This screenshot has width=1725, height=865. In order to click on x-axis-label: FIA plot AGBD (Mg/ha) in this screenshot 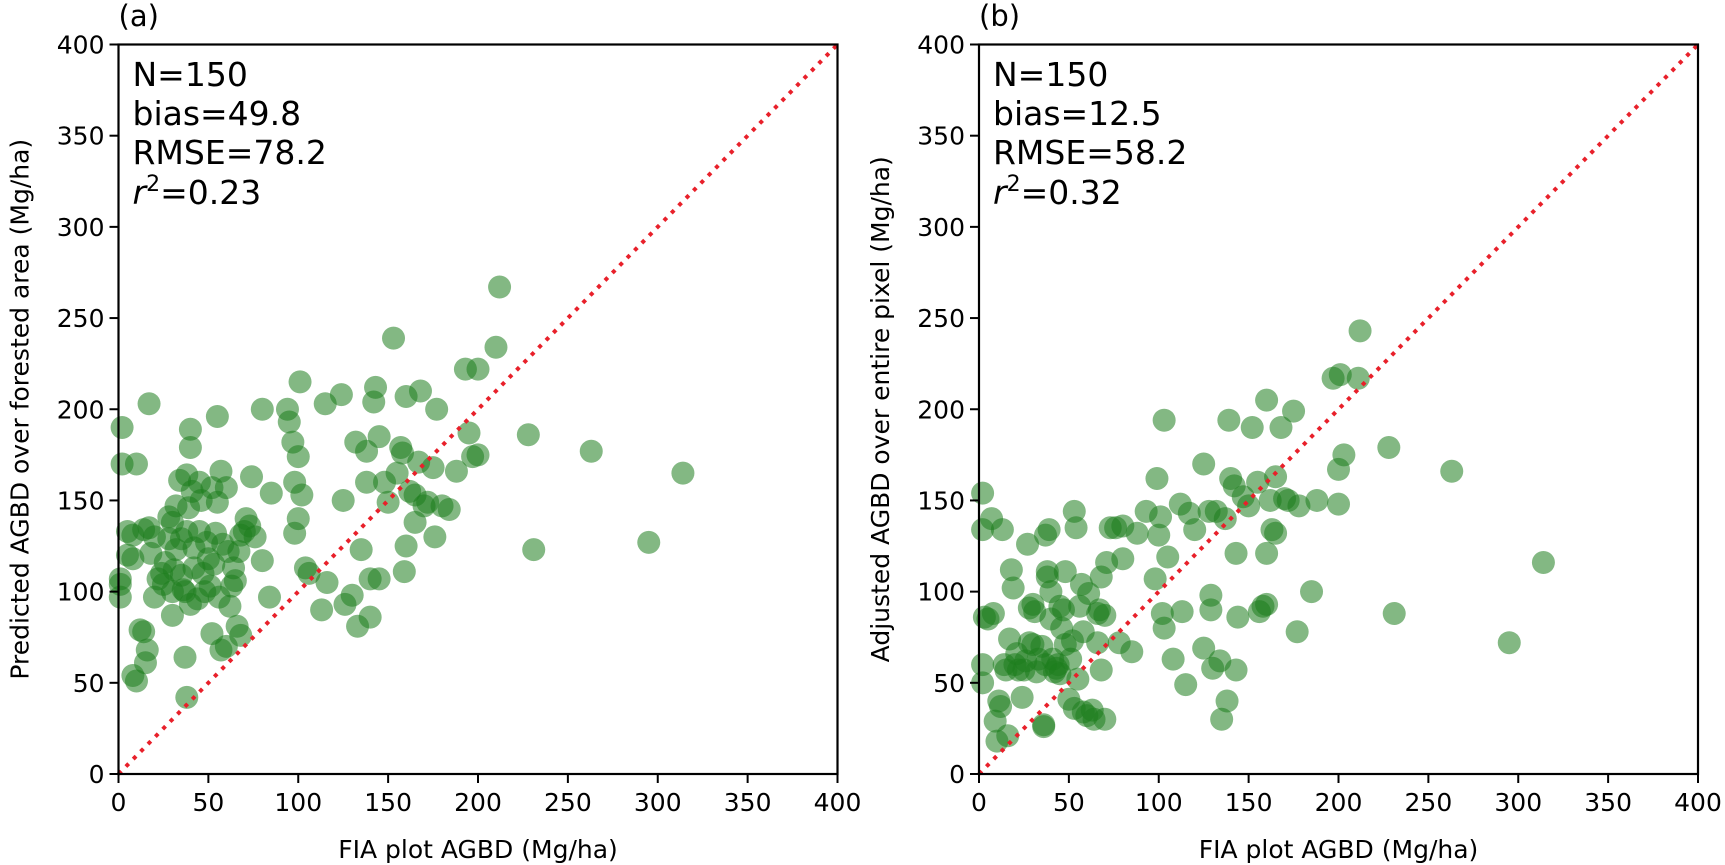, I will do `click(478, 849)`.